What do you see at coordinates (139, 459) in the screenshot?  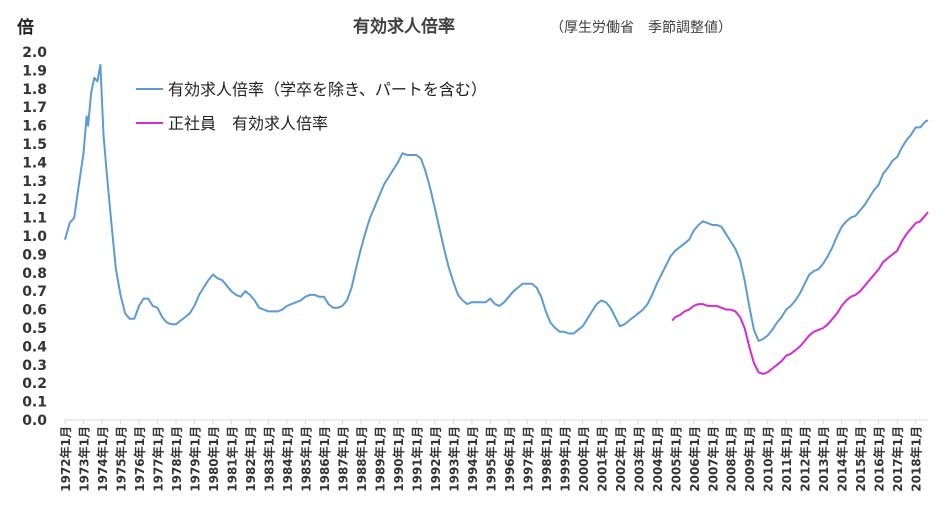 I see `x-tick-label: 1976年1月` at bounding box center [139, 459].